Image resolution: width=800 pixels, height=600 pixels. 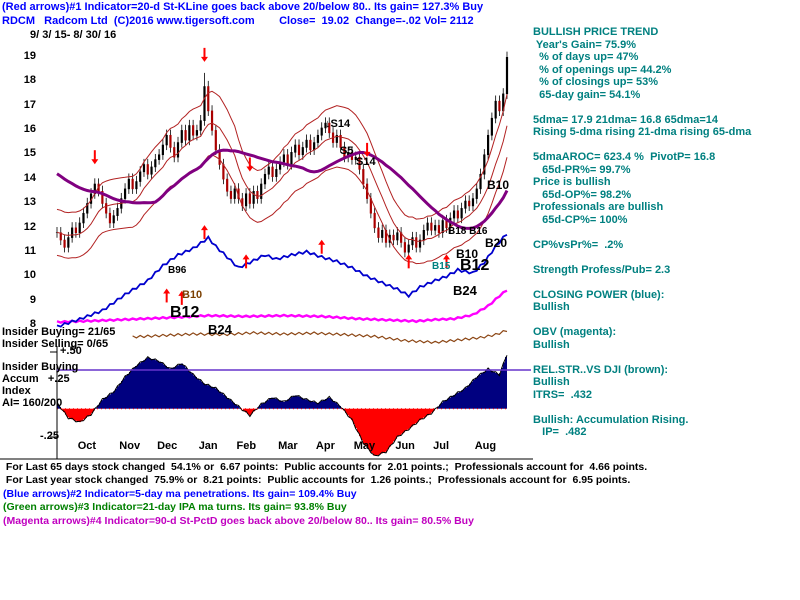 What do you see at coordinates (624, 157) in the screenshot?
I see `stats-line: 5dmaAROC= 623.4 % PivotP= 16.8` at bounding box center [624, 157].